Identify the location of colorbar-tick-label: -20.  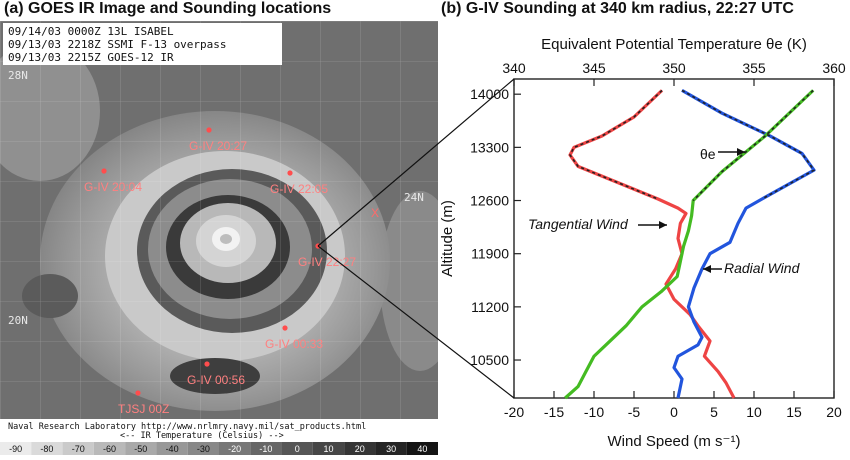
(234, 449).